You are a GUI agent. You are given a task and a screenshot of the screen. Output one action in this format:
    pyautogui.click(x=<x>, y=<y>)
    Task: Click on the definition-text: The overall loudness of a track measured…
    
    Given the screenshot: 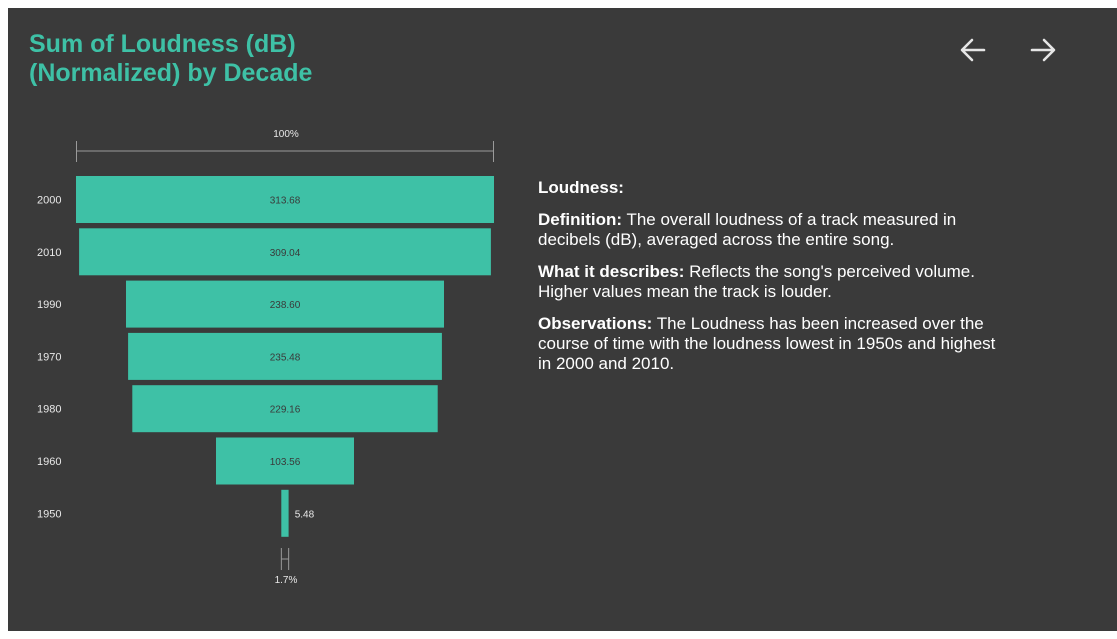 What is the action you would take?
    pyautogui.click(x=747, y=229)
    